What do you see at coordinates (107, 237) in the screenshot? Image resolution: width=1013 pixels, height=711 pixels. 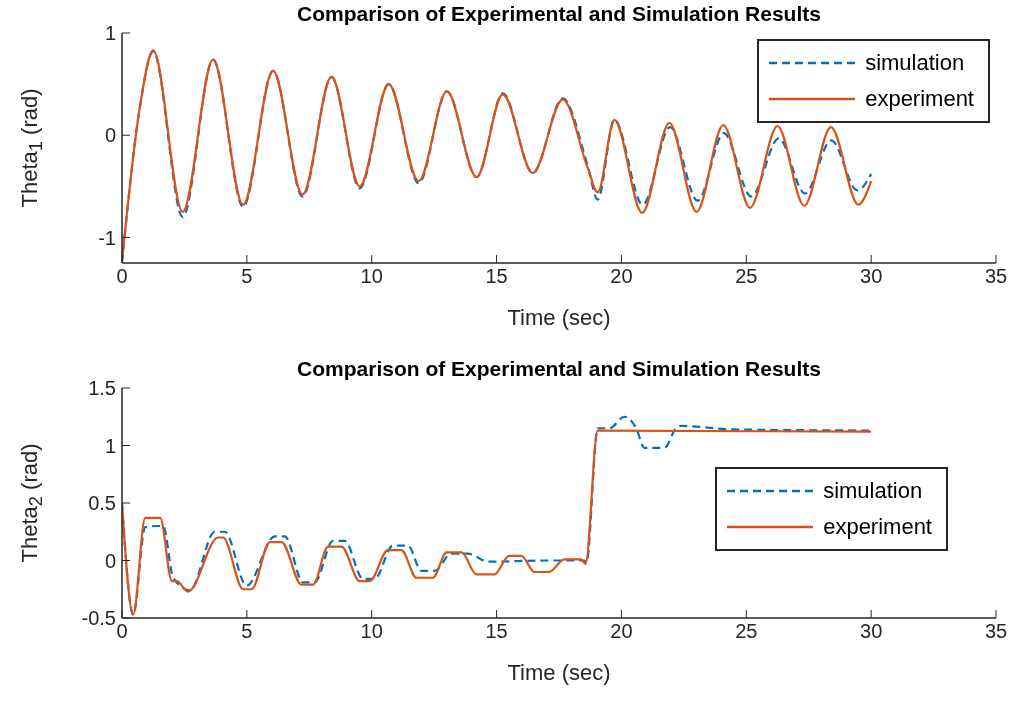 I see `y-tick-label: -1` at bounding box center [107, 237].